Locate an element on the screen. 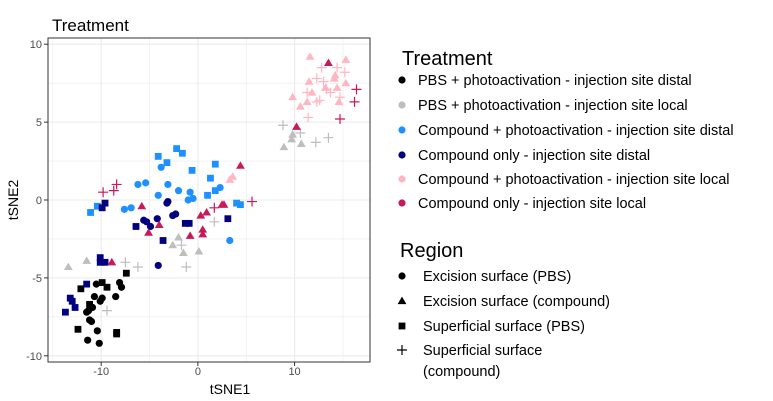 This screenshot has width=773, height=401. legend-title-region: Region is located at coordinates (431, 251).